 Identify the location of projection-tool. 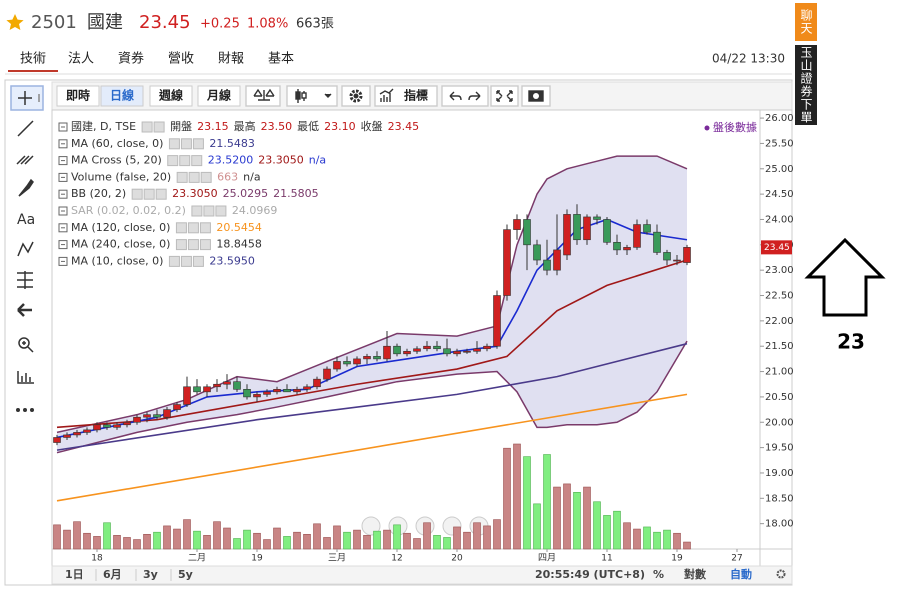
(25, 280).